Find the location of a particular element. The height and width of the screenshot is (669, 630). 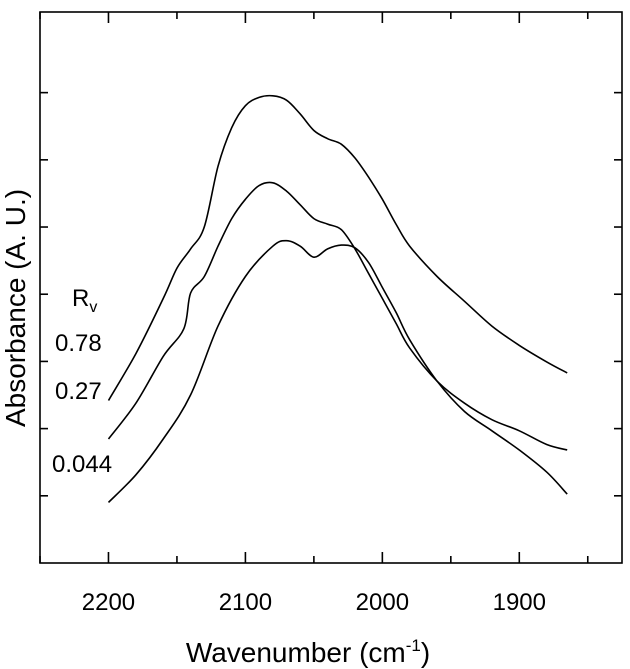

x-tick-label: 2000 is located at coordinates (382, 602).